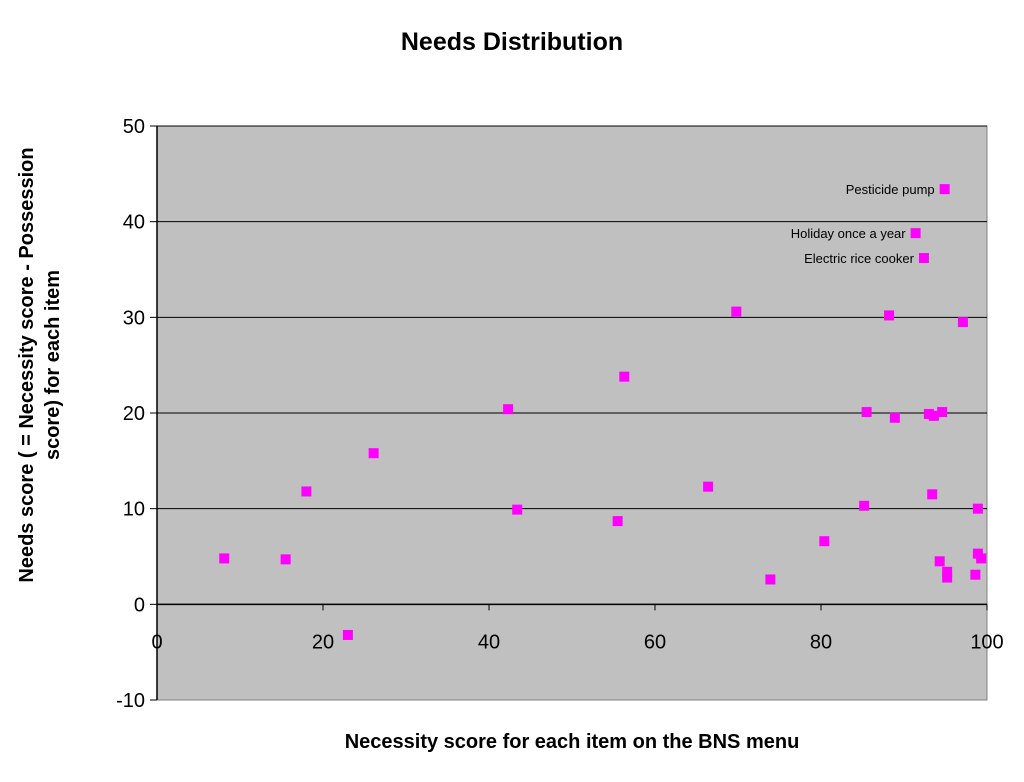  I want to click on point-label: Holiday once a year, so click(849, 233).